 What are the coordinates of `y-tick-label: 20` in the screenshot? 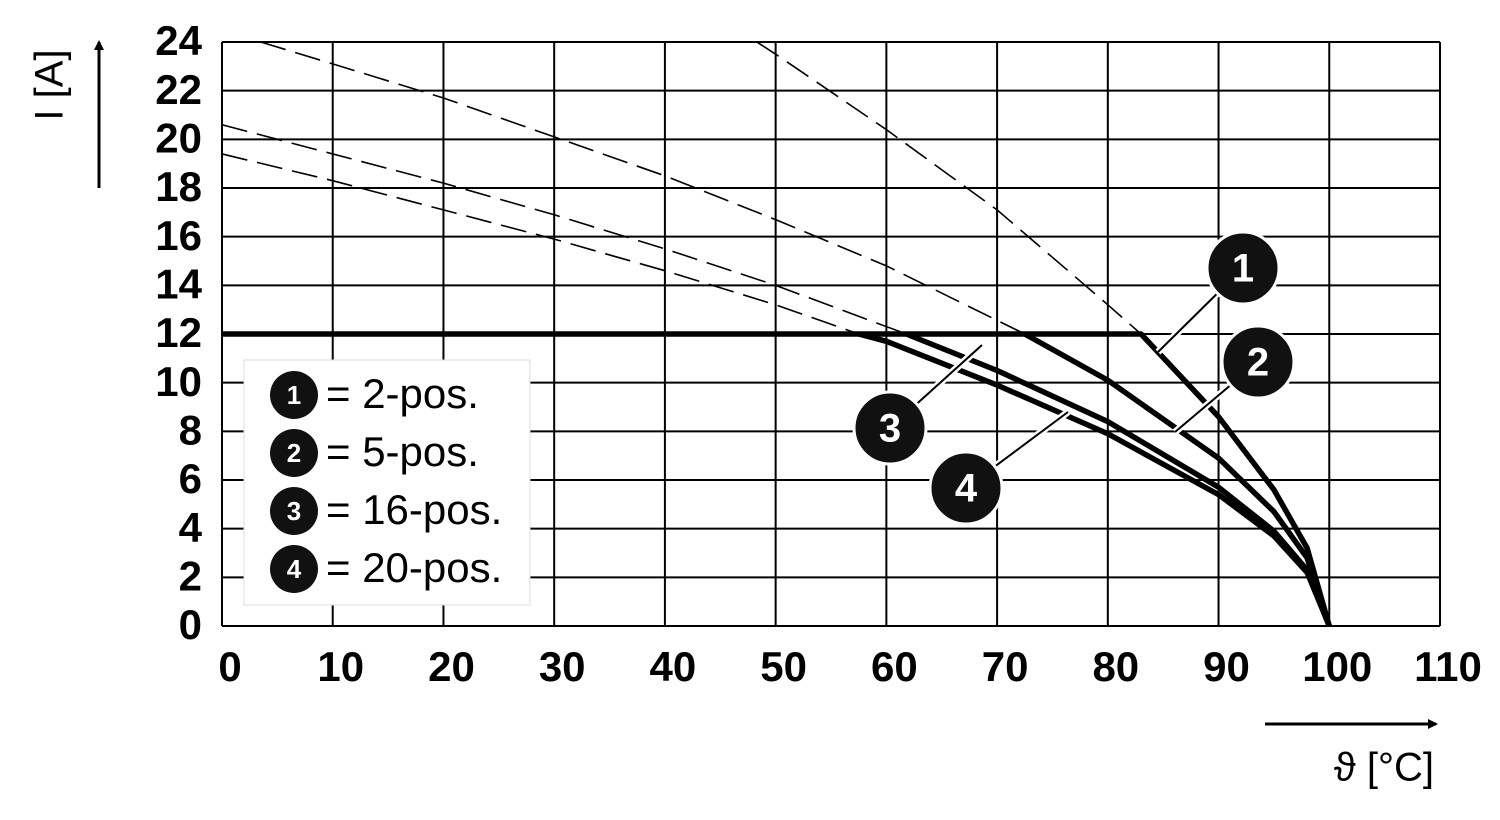 It's located at (178, 137).